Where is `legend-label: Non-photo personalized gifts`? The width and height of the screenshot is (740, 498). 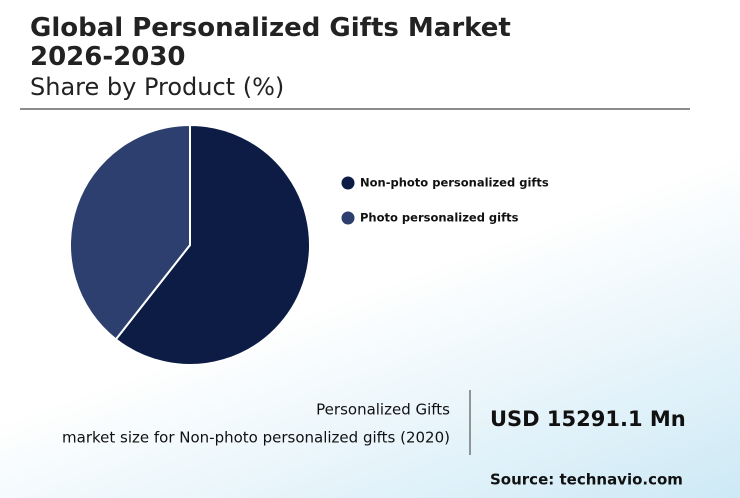
legend-label: Non-photo personalized gifts is located at coordinates (454, 183).